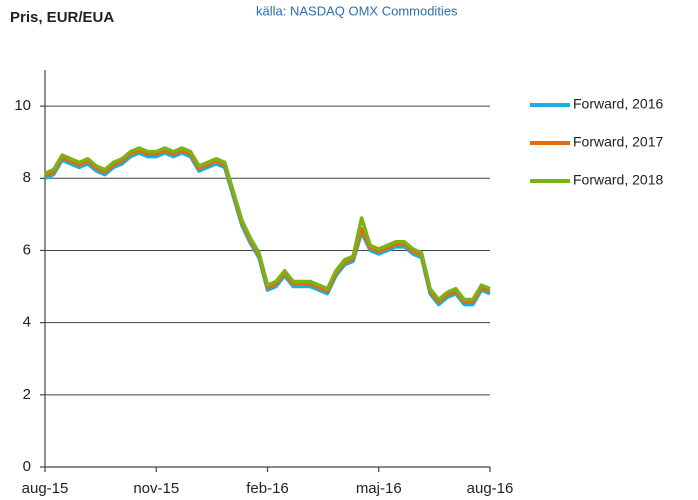 Image resolution: width=698 pixels, height=500 pixels. Describe the element at coordinates (27, 394) in the screenshot. I see `y-tick-label: 2` at that location.